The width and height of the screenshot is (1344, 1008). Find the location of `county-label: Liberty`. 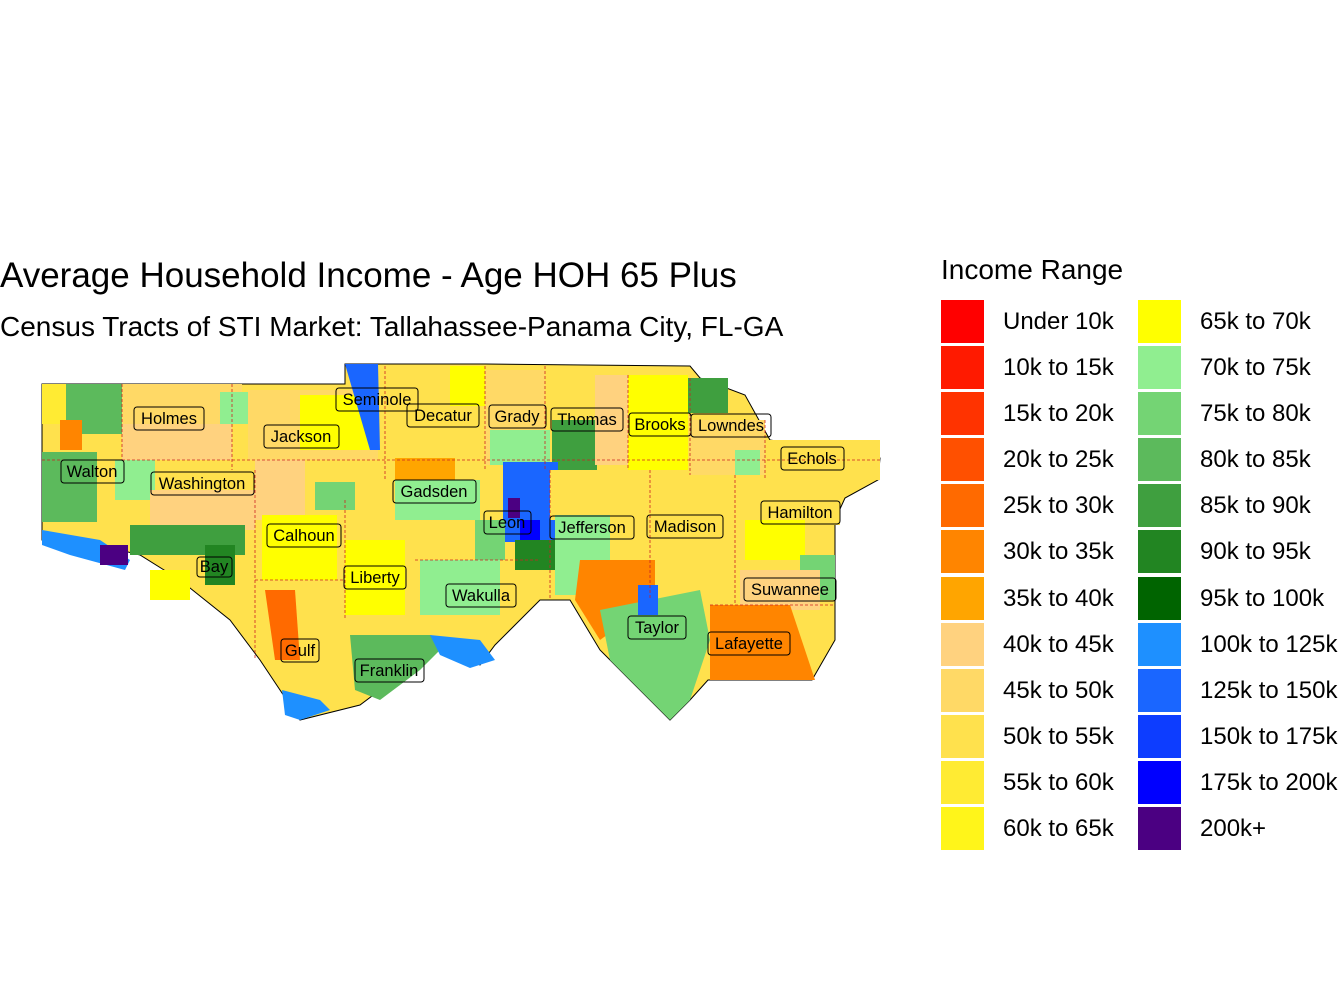

county-label: Liberty is located at coordinates (375, 577).